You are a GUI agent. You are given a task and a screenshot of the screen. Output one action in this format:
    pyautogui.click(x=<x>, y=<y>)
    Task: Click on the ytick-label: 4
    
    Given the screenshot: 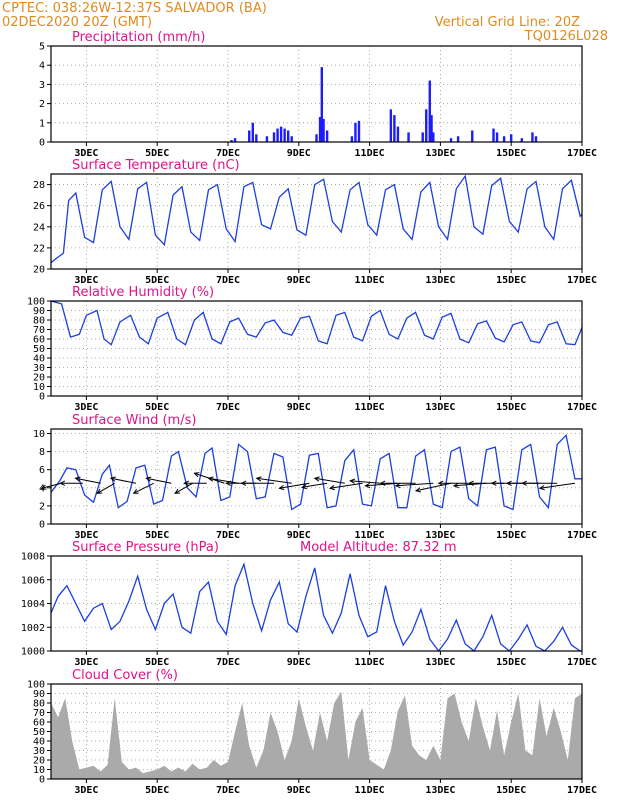 What is the action you would take?
    pyautogui.click(x=42, y=488)
    